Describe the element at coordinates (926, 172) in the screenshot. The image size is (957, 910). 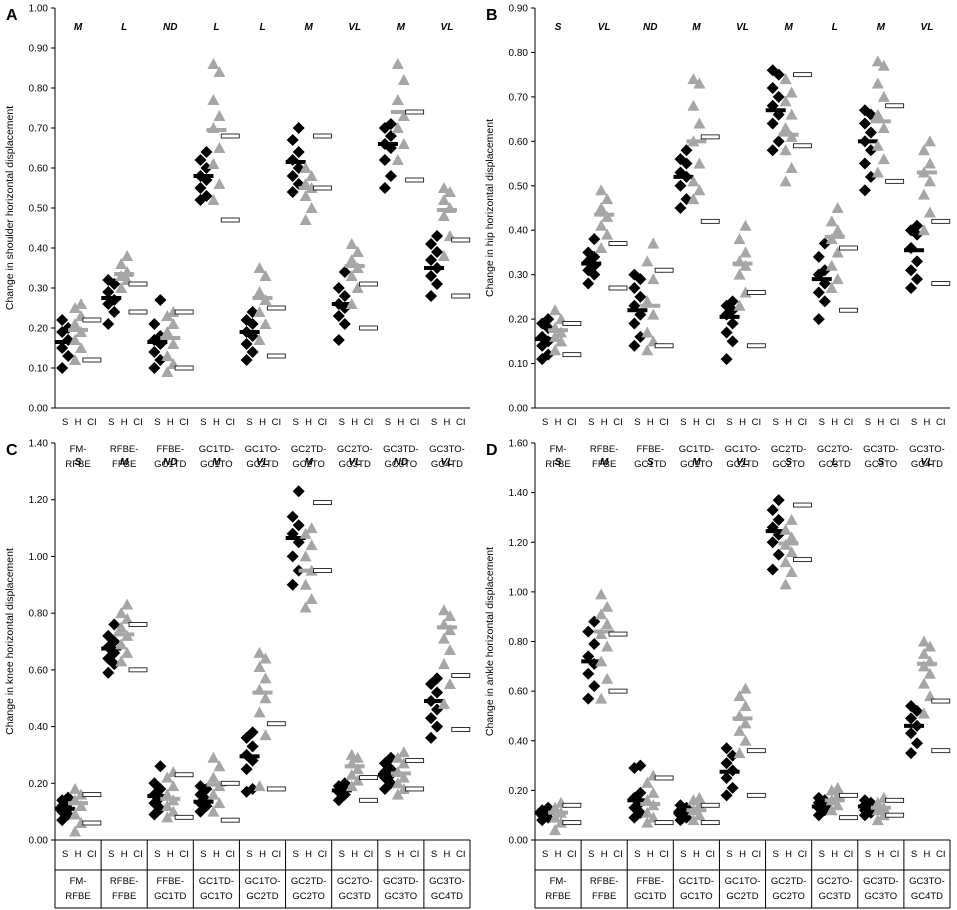
I see `median-bar-h` at that location.